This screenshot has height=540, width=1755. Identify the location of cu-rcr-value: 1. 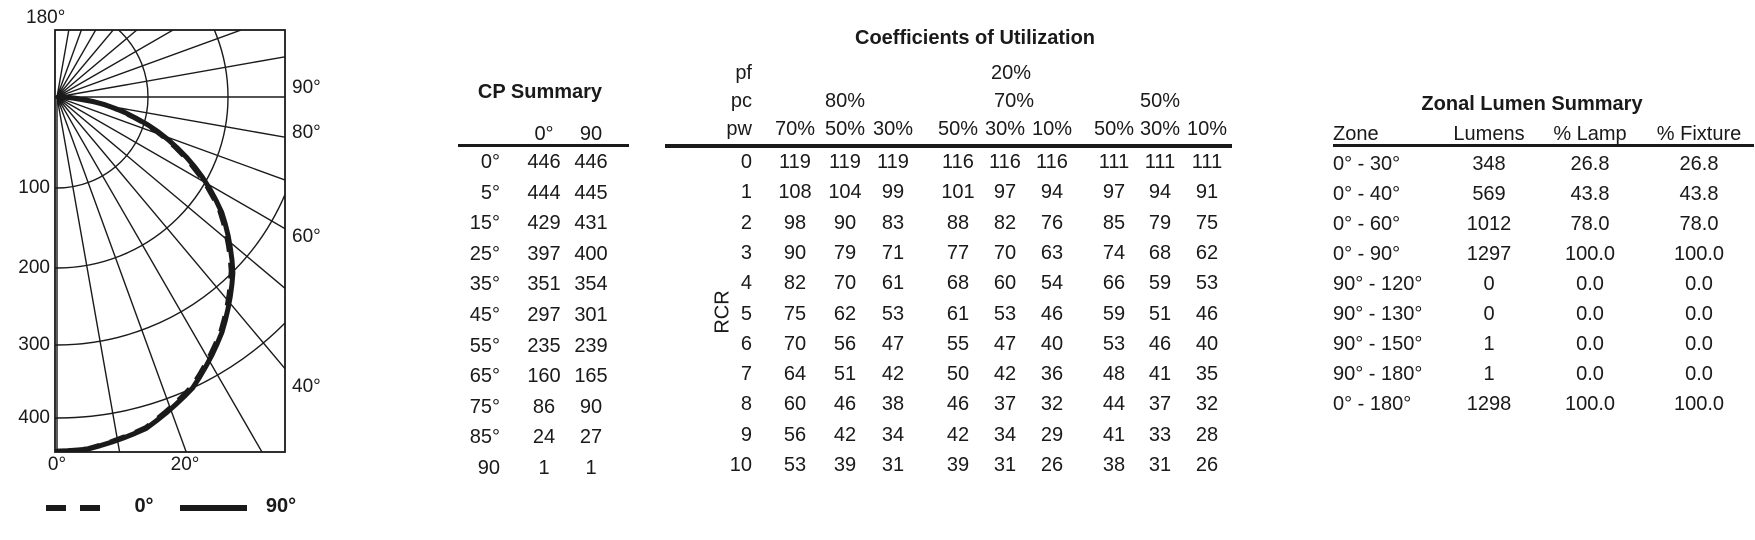
(746, 192).